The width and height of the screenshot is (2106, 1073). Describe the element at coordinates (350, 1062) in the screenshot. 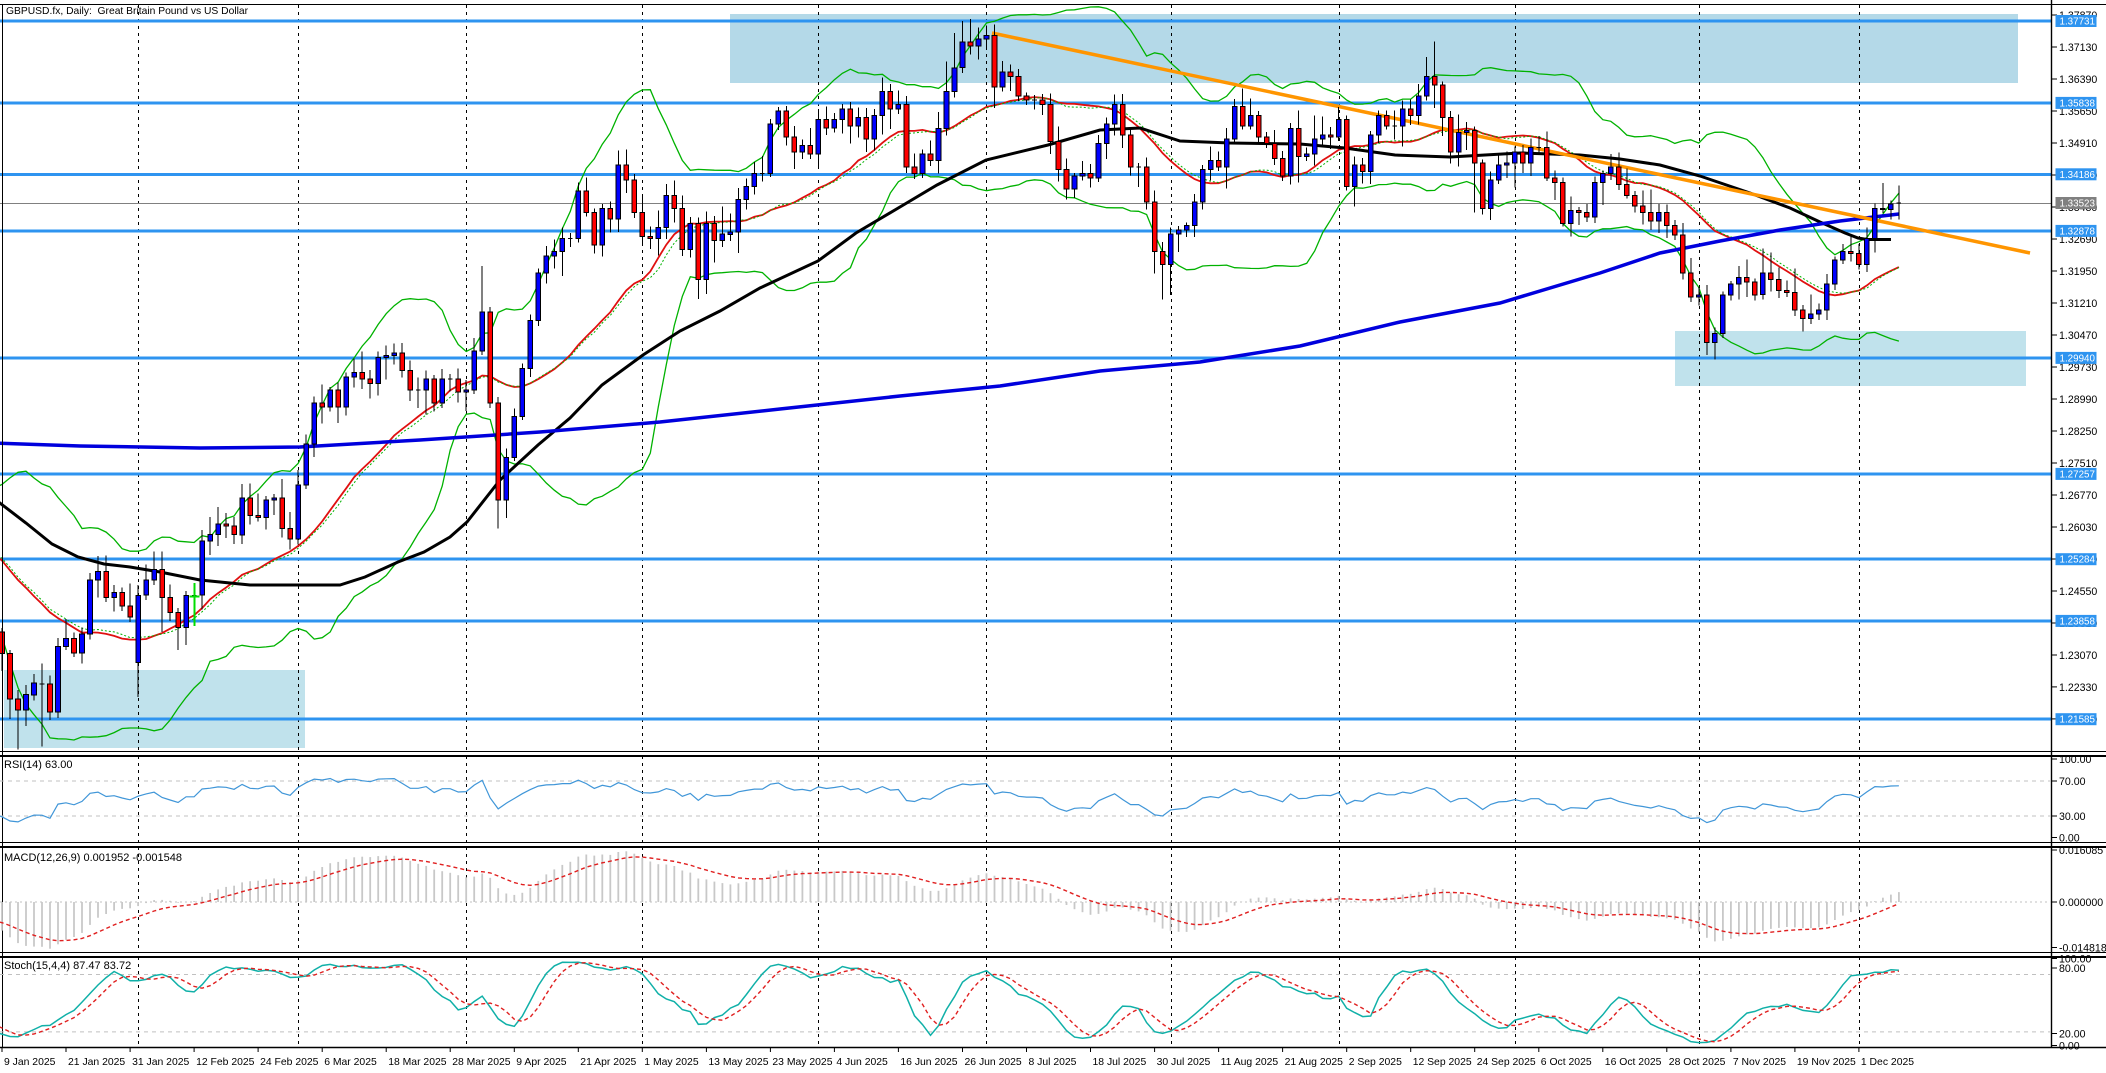

I see `svg-text: 6 Mar 2025` at that location.